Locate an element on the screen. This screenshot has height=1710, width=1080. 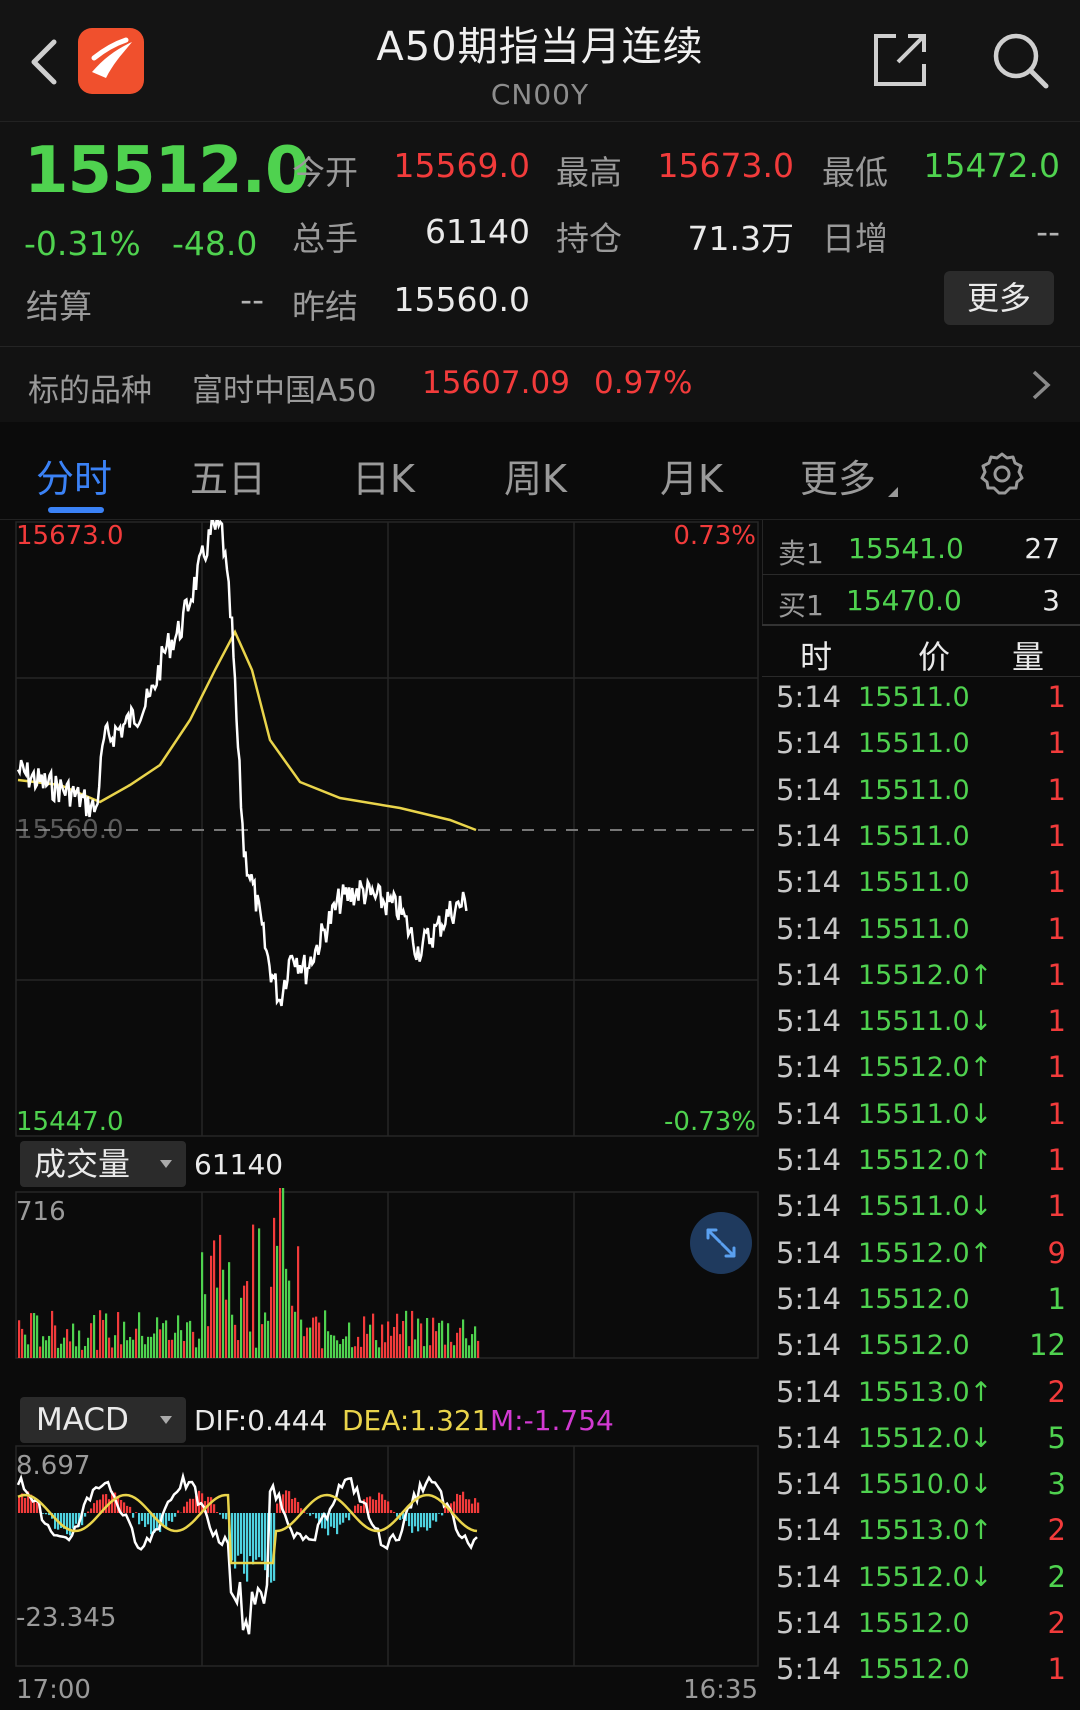
header-time: 时 is located at coordinates (816, 657).